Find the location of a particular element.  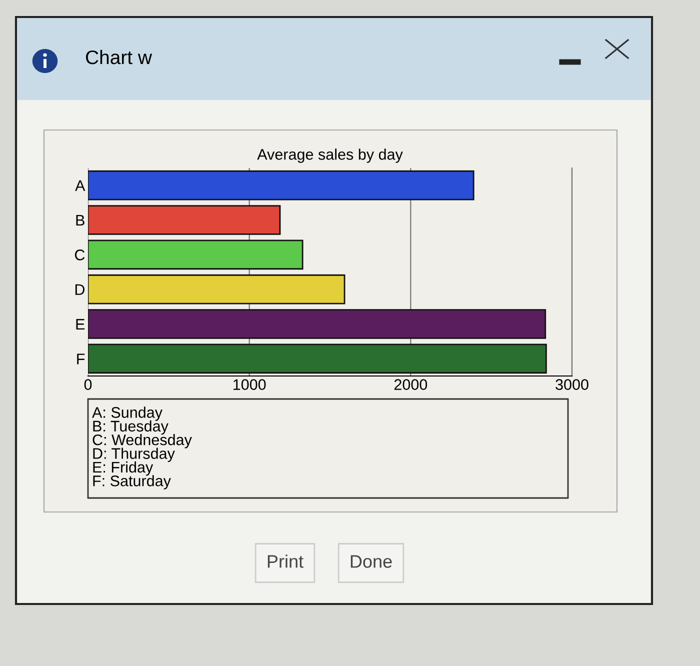

x-tick-label: 3000 is located at coordinates (572, 384).